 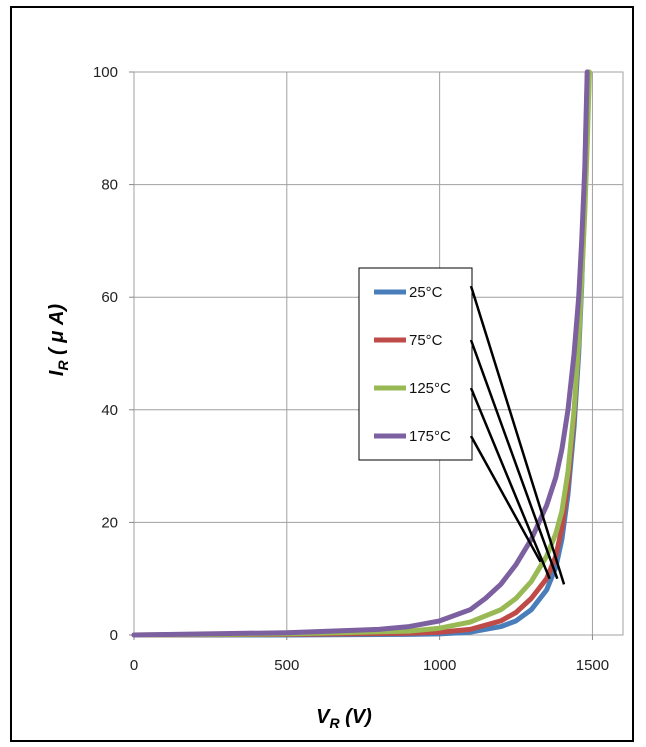 I want to click on y-tick-label: 100, so click(x=105, y=72).